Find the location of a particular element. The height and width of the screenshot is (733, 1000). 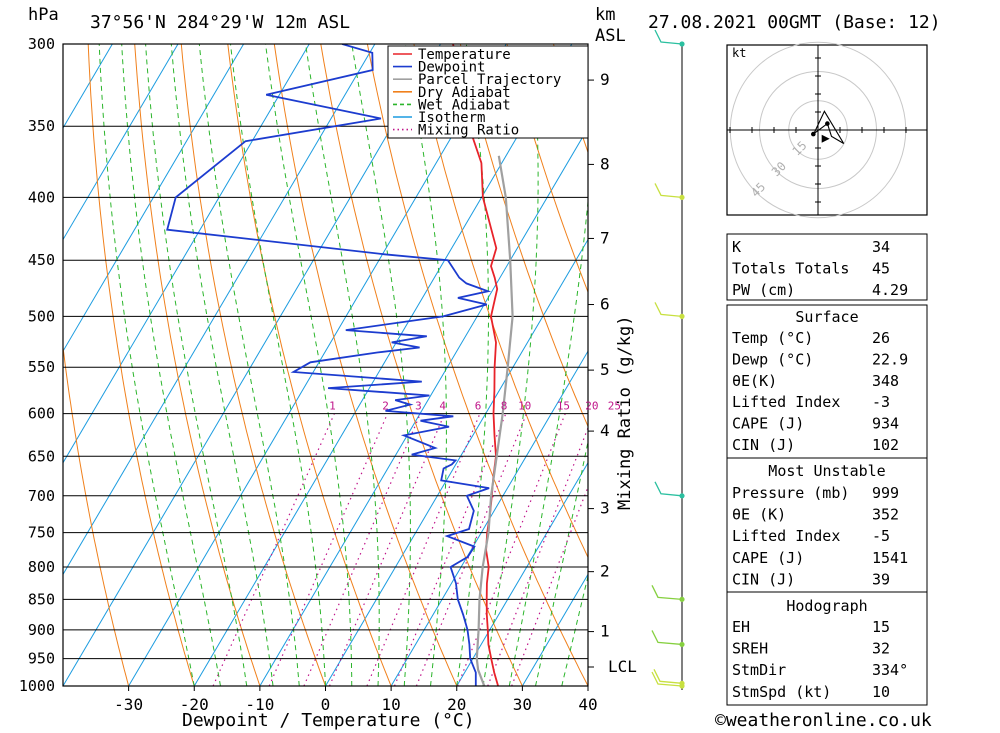

most-unstable-index-value: 352 is located at coordinates (885, 515).